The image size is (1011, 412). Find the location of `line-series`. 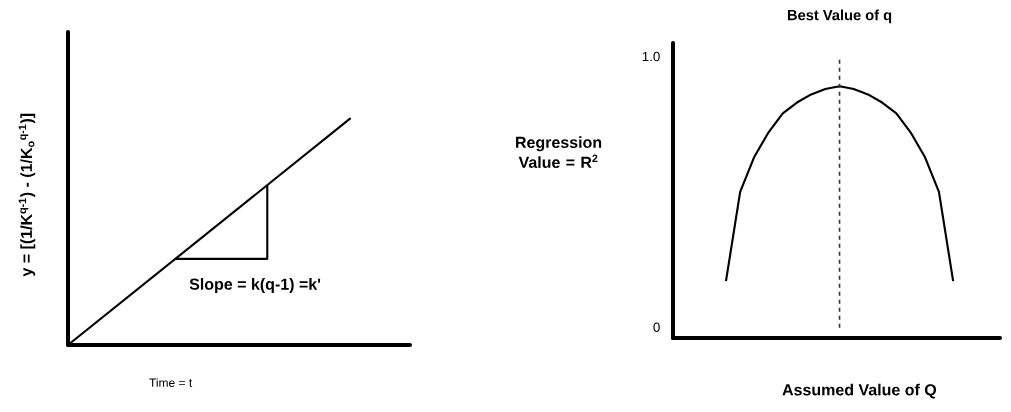

line-series is located at coordinates (839, 184).